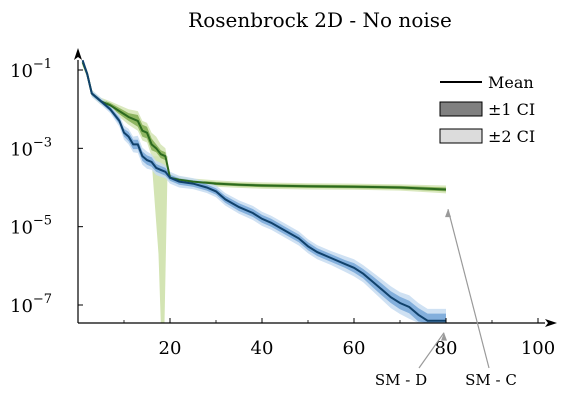 This screenshot has width=563, height=393. Describe the element at coordinates (511, 109) in the screenshot. I see `legend-label: ±1 CI` at that location.